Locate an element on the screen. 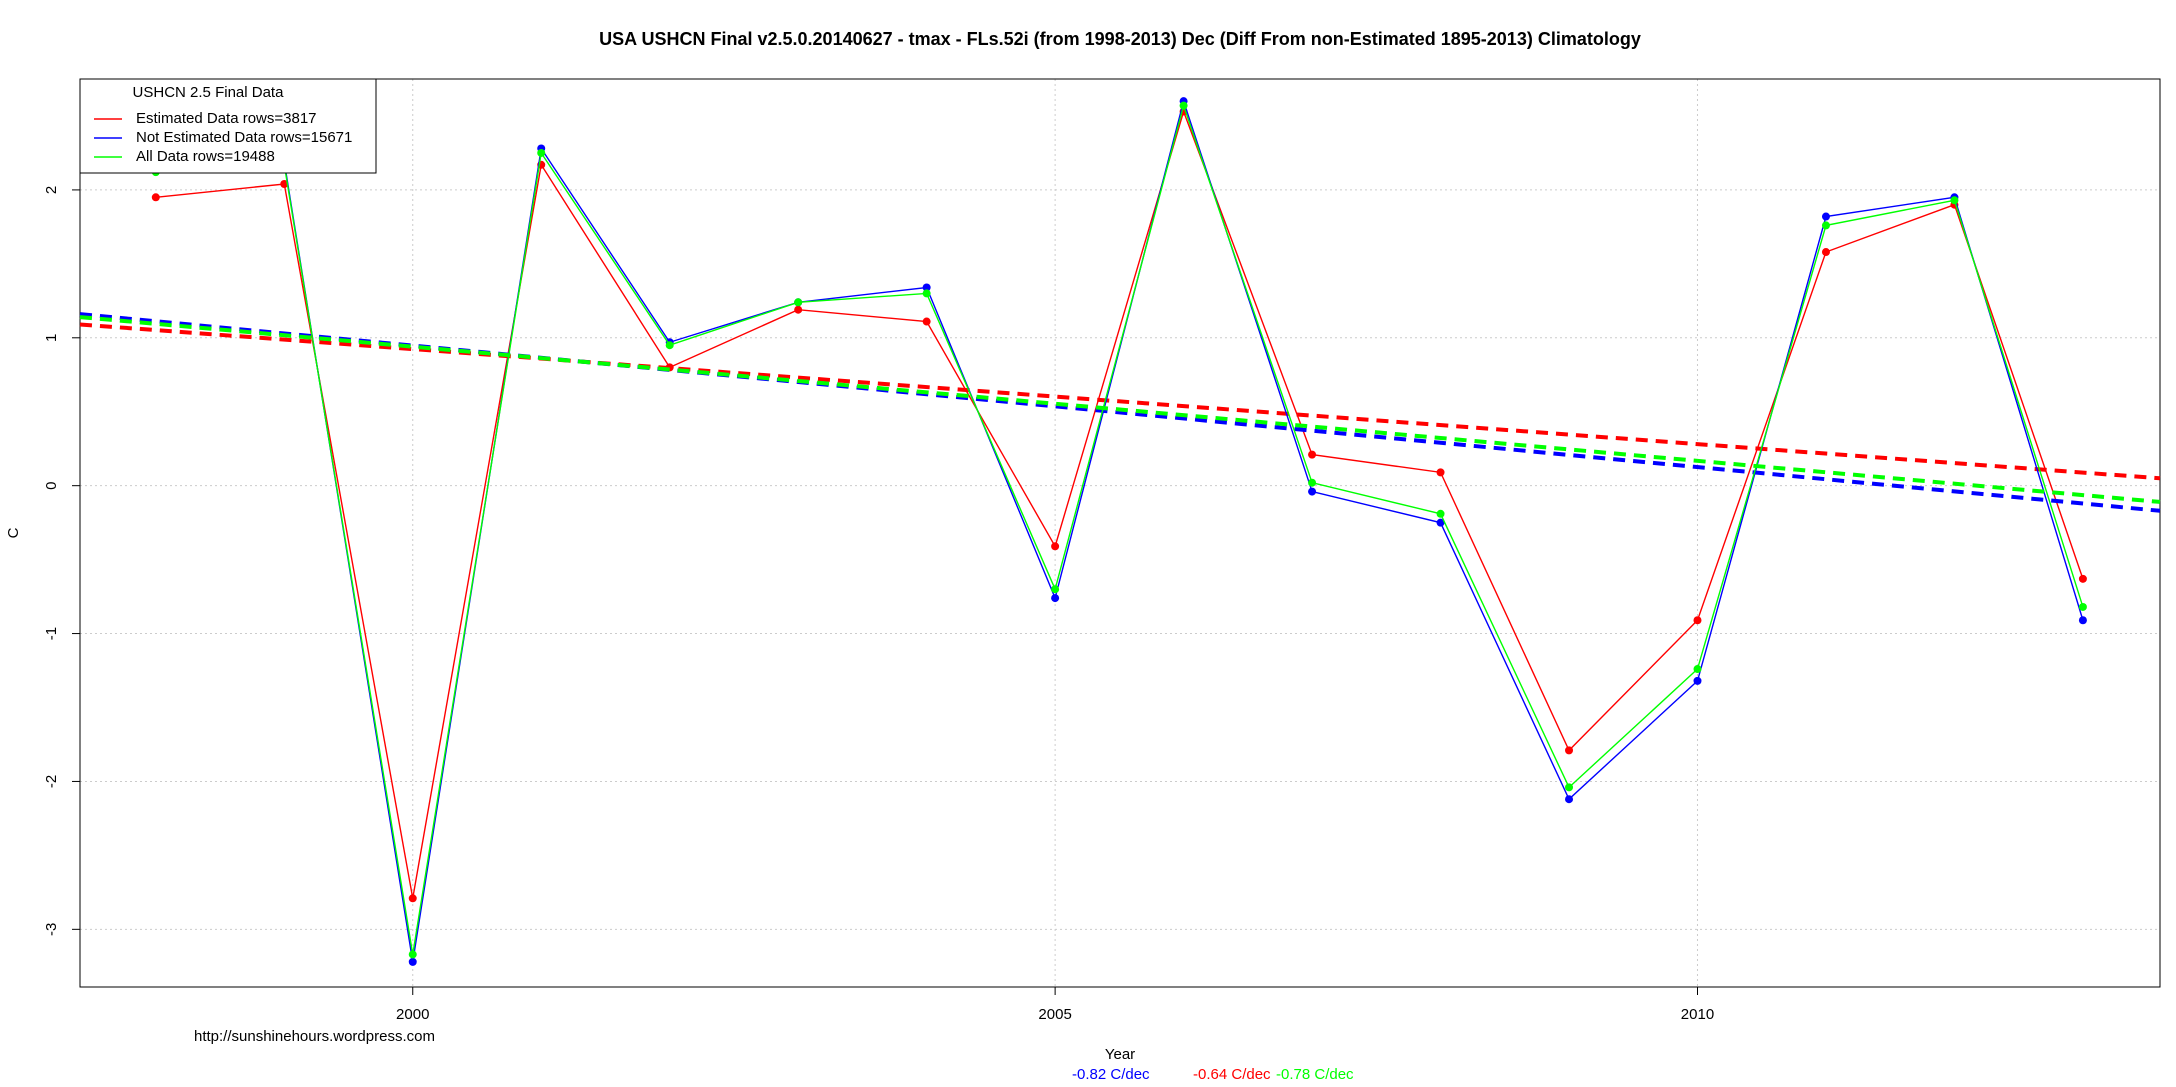 The image size is (2176, 1087). slope-annotation: -0.78 C/dec is located at coordinates (1315, 1074).